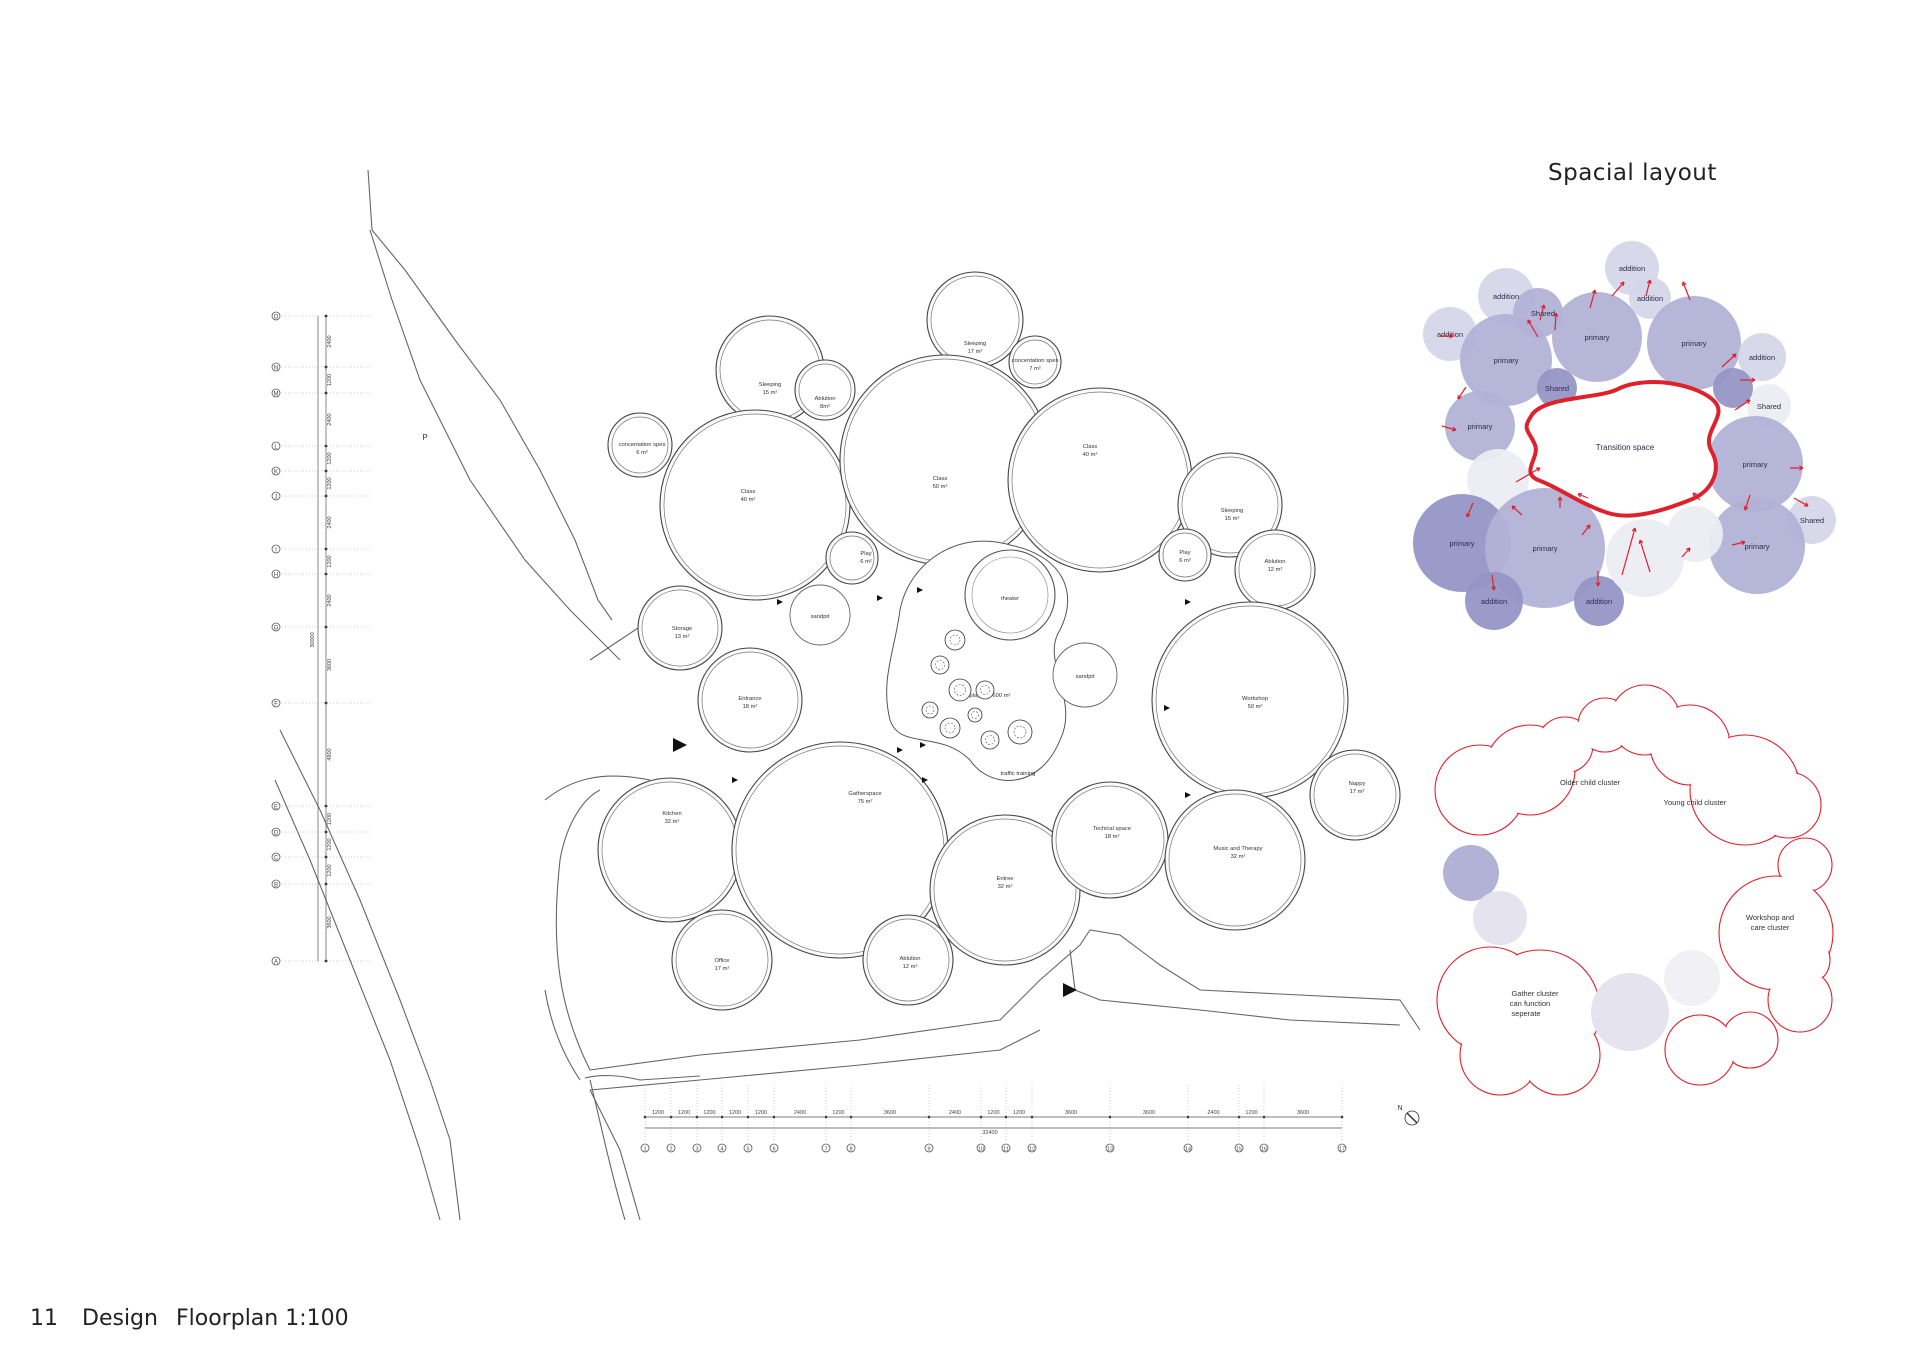 The height and width of the screenshot is (1358, 1920). I want to click on cluster-label-gather: seperate, so click(1525, 1013).